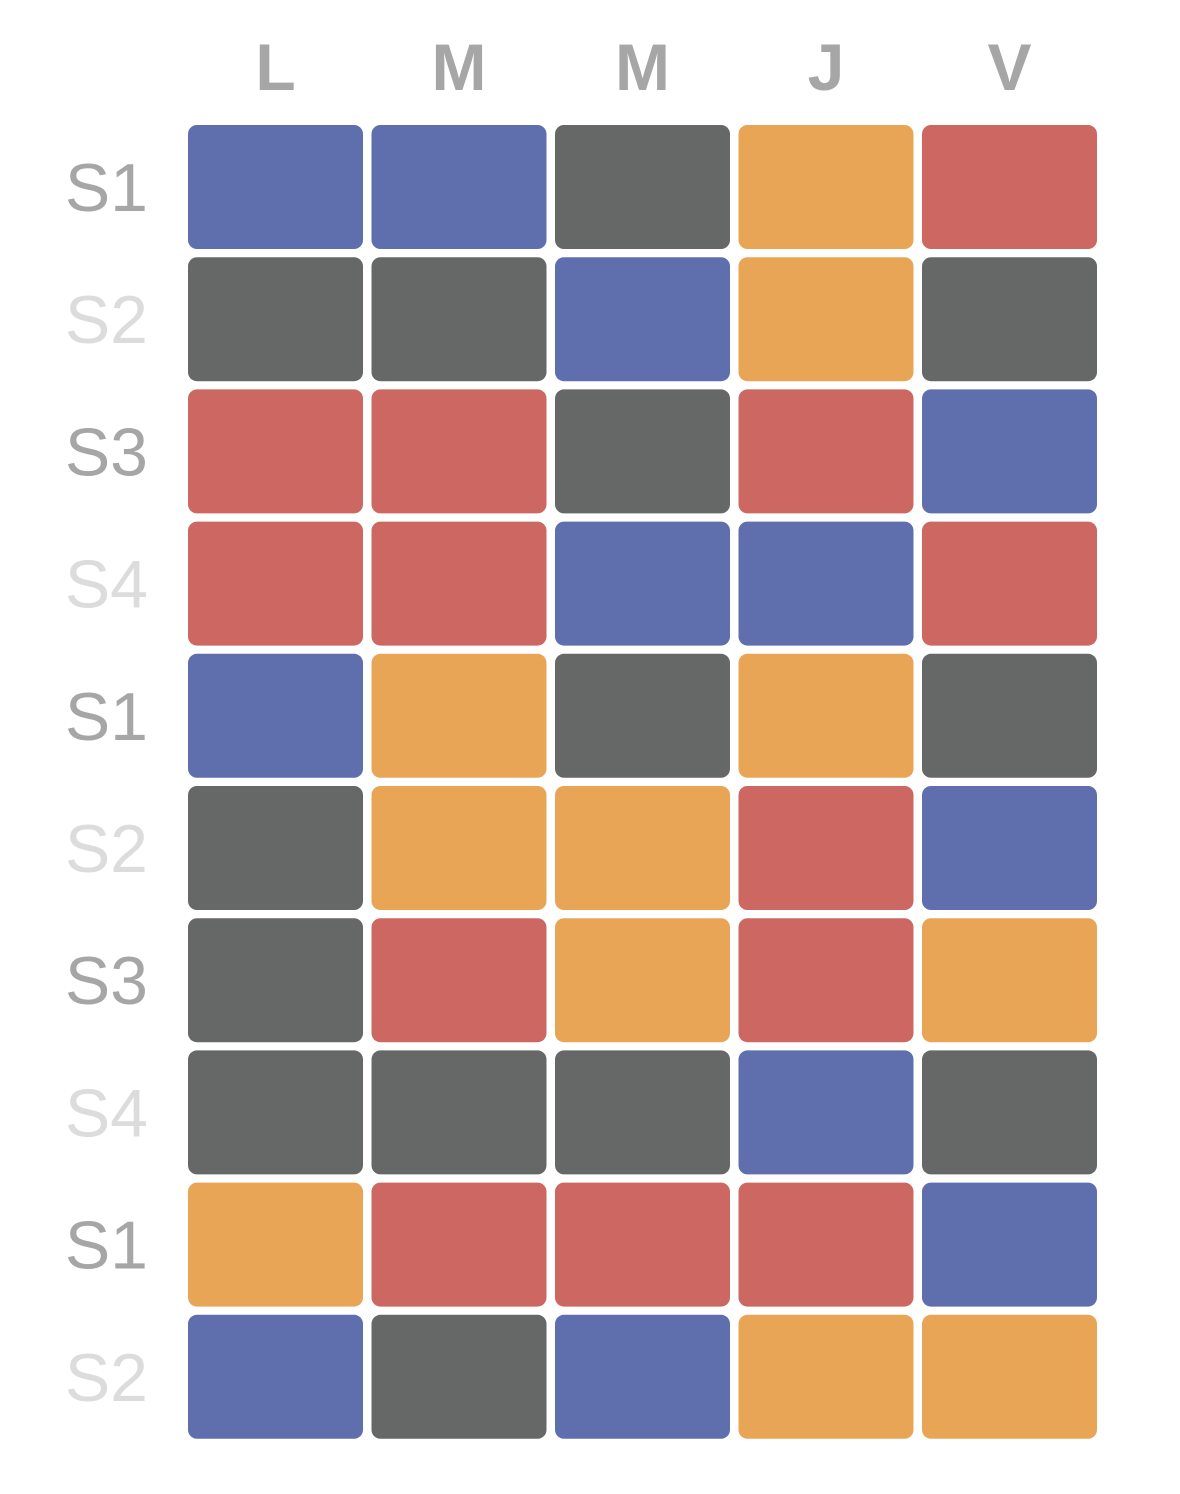 The height and width of the screenshot is (1494, 1180). I want to click on row-labels: S1 S2 S3 S4 S1 S2 S3 S4 S1 S2, so click(106, 783).